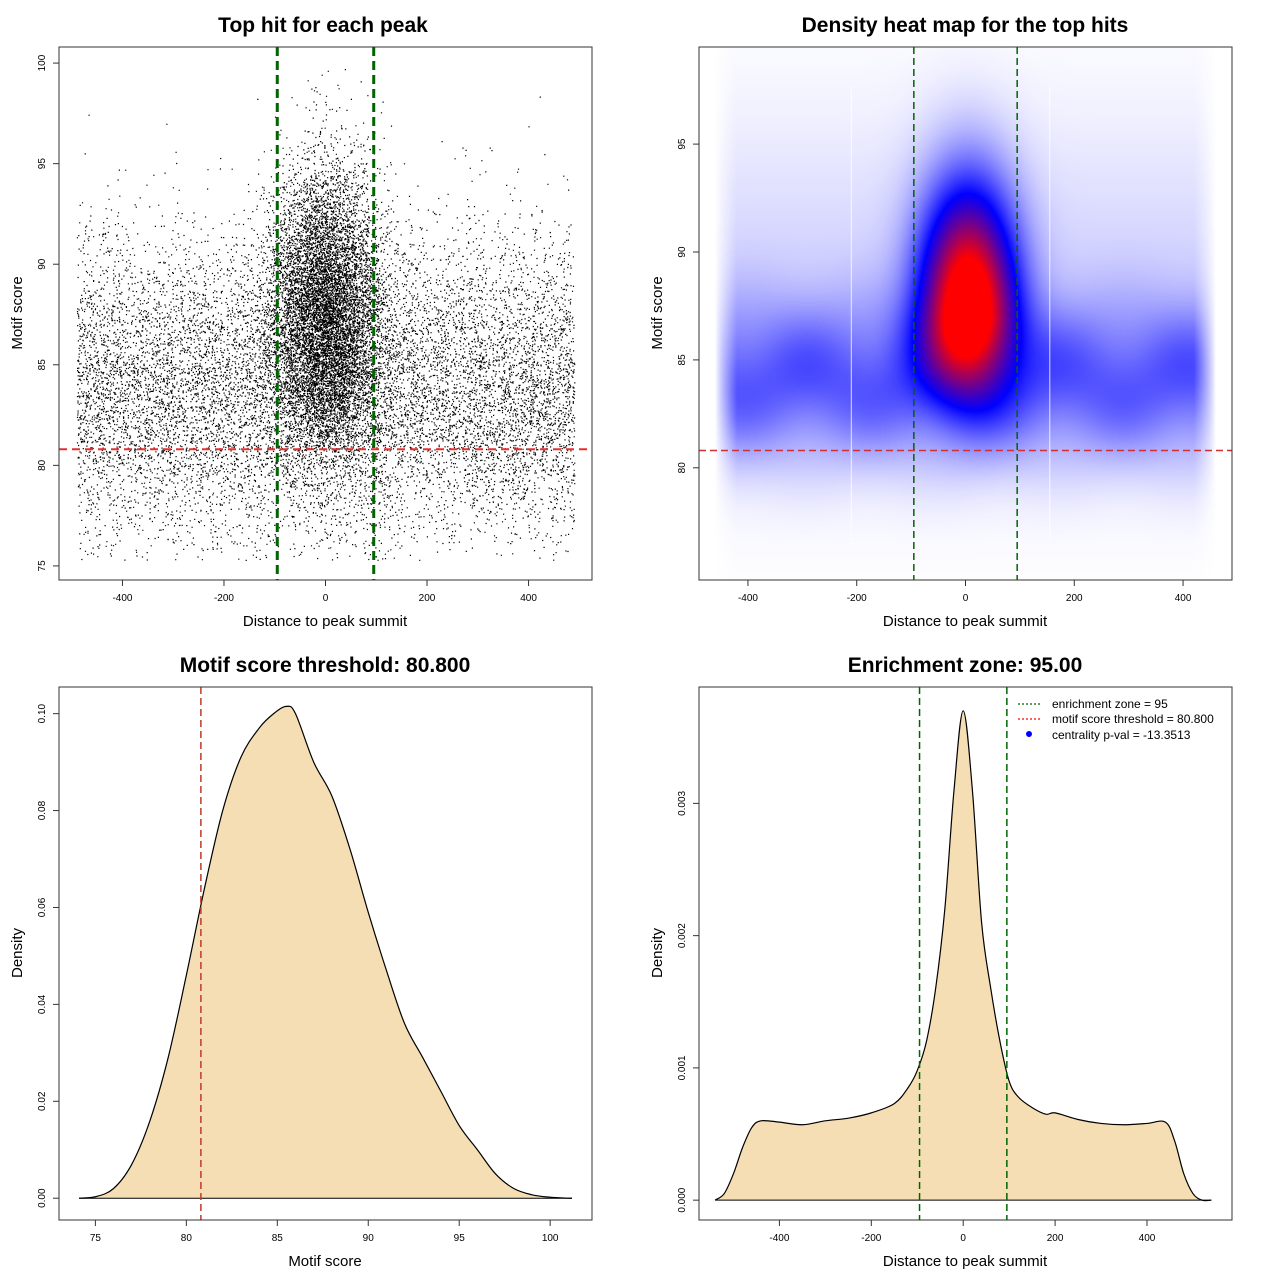 This screenshot has width=1280, height=1280. Describe the element at coordinates (682, 468) in the screenshot. I see `heatmap-y-tick-label: 80` at that location.